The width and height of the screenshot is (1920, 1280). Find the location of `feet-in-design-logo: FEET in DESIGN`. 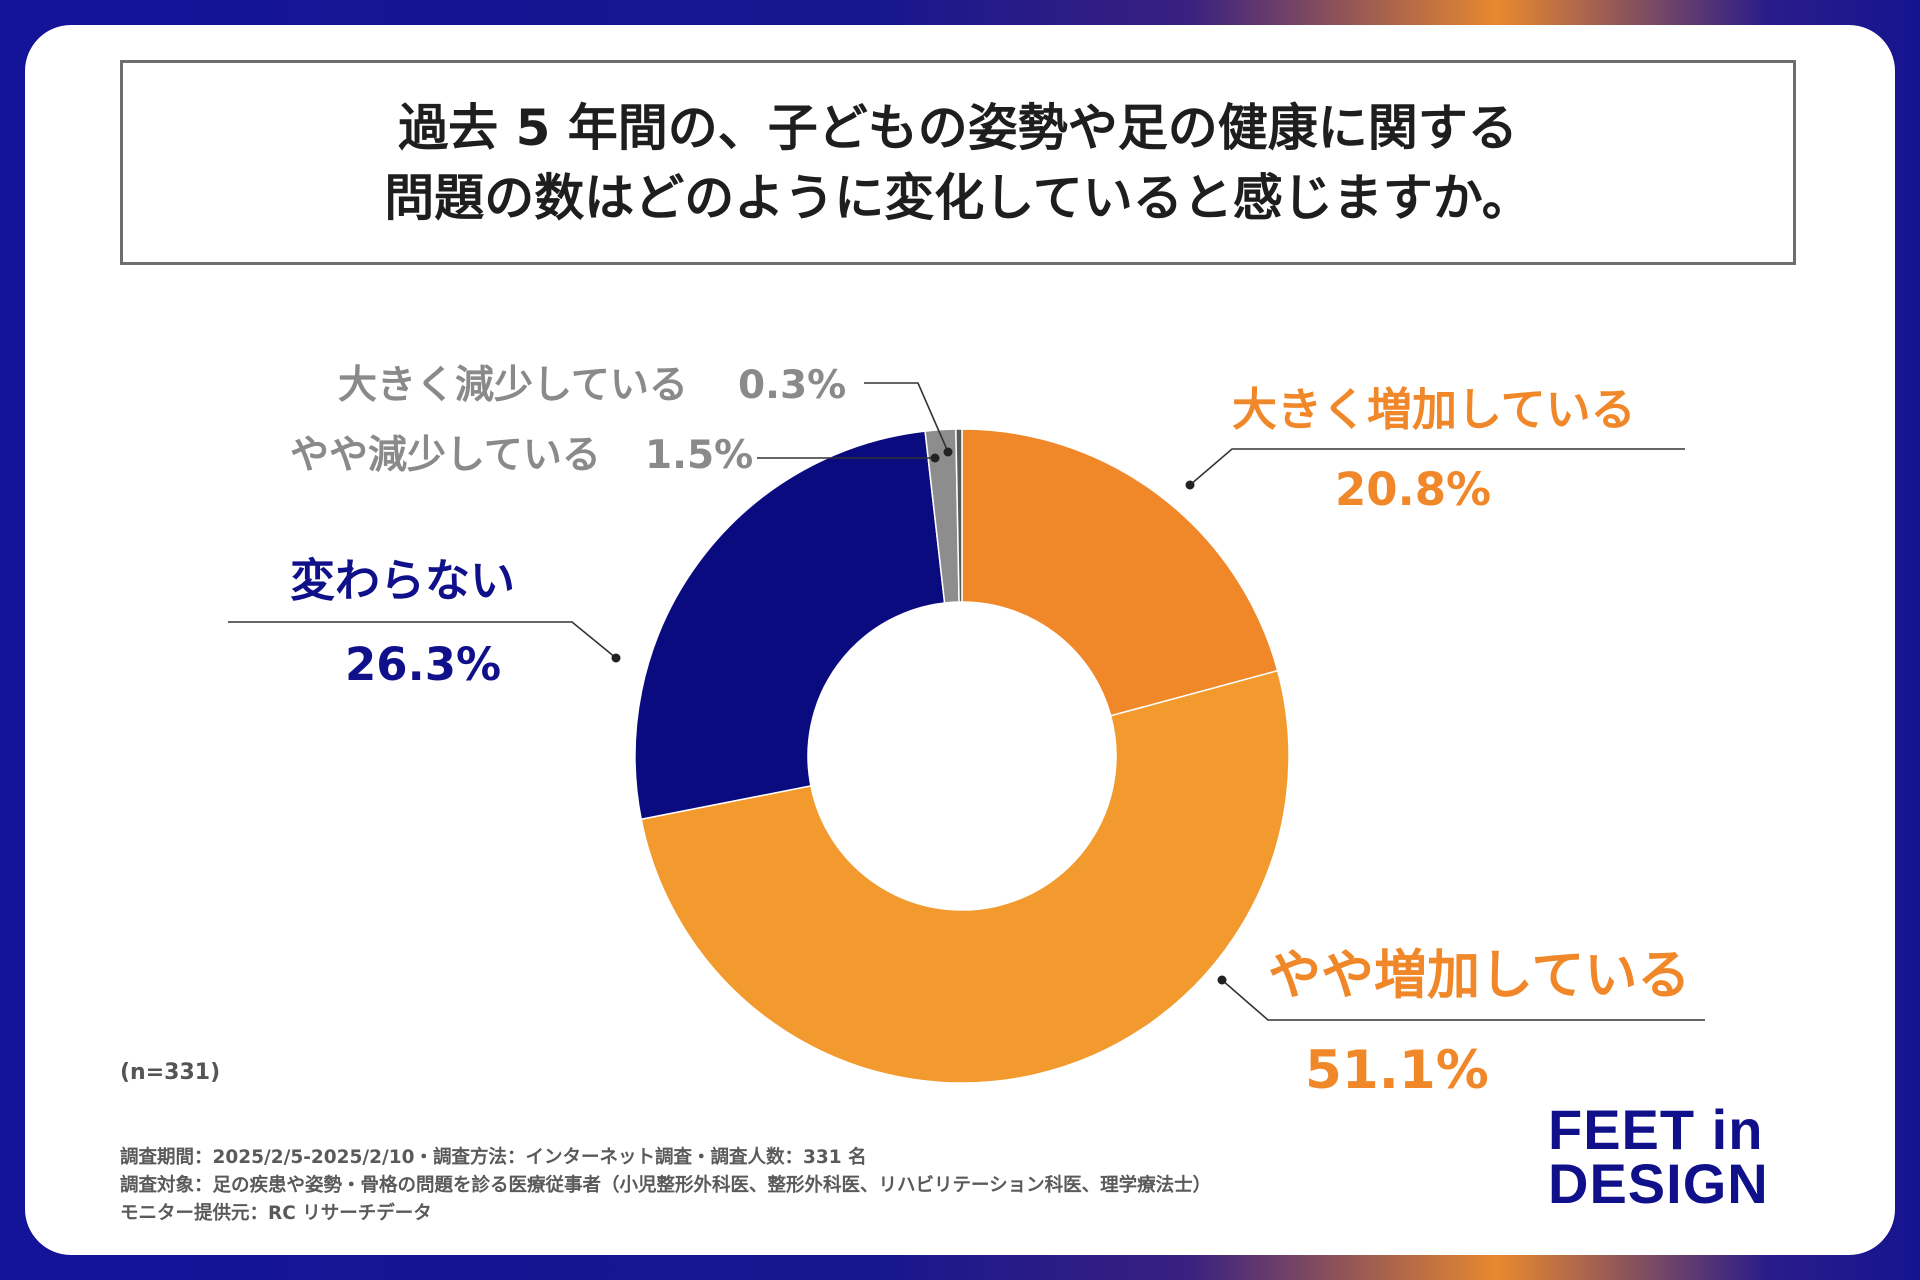

feet-in-design-logo: FEET in DESIGN is located at coordinates (1658, 1156).